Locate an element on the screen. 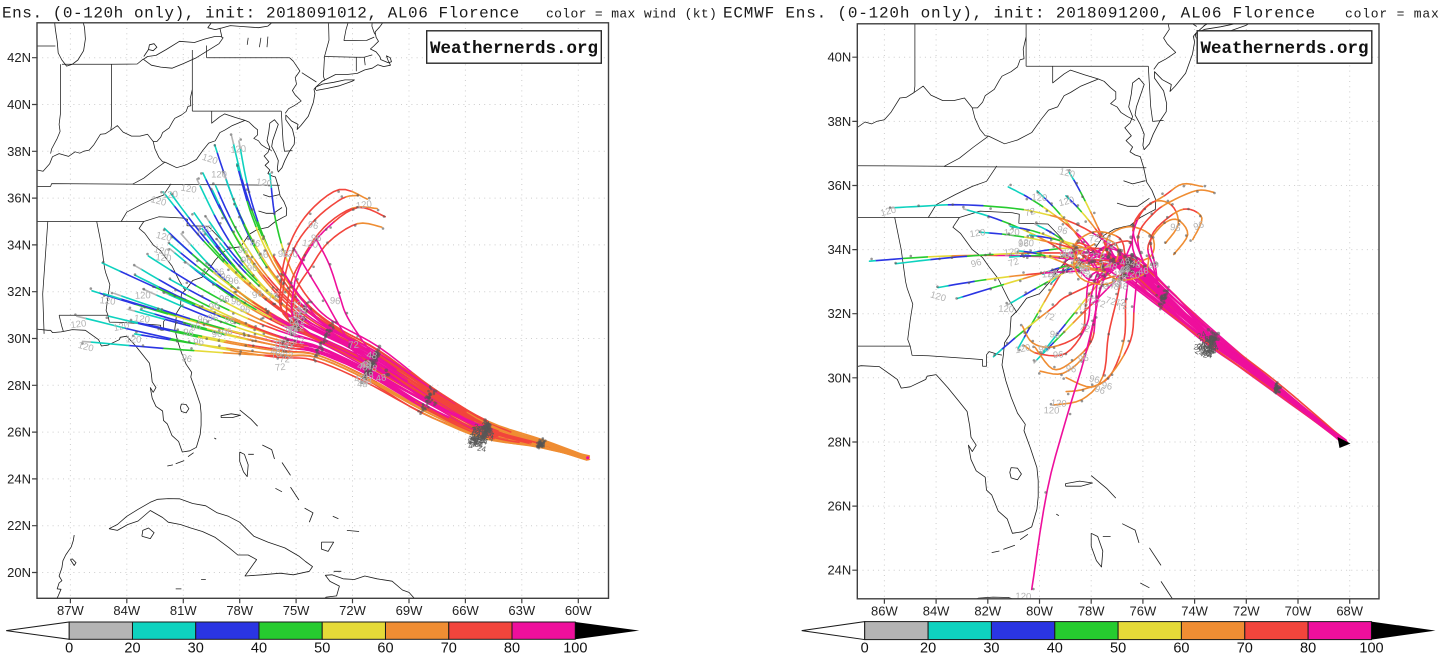 The height and width of the screenshot is (658, 1440). svg-text: 34N is located at coordinates (19, 244).